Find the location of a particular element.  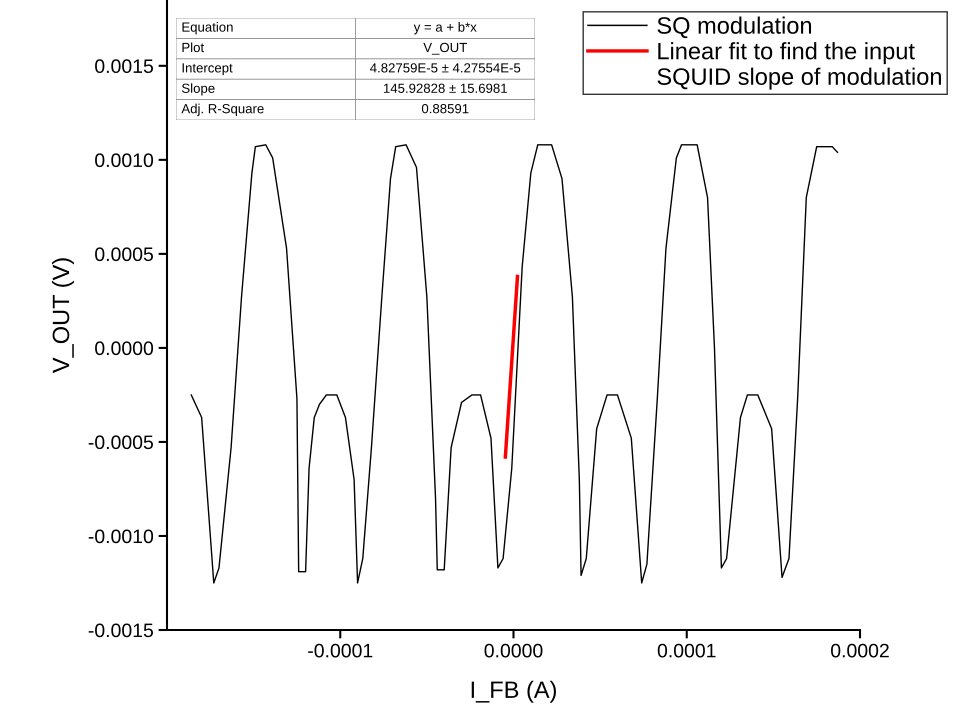

annotation: 145.92828 ± 15.6981 is located at coordinates (445, 88).